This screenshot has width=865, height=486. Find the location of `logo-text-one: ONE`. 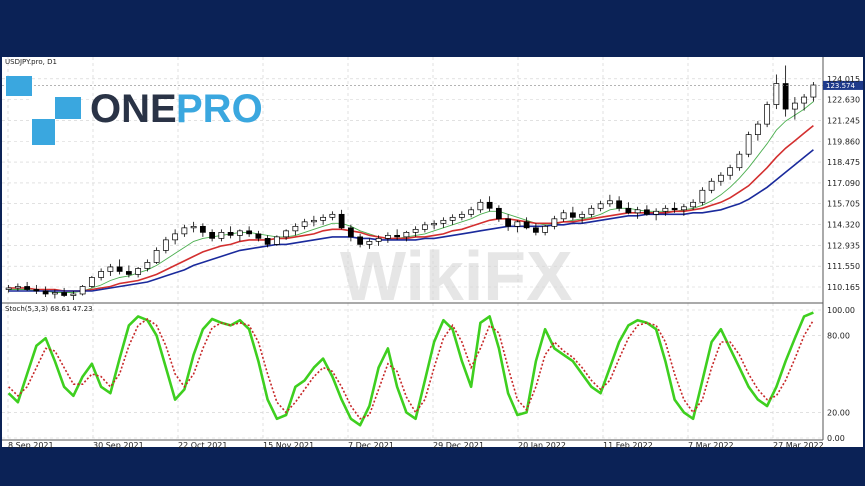

logo-text-one: ONE is located at coordinates (133, 109).